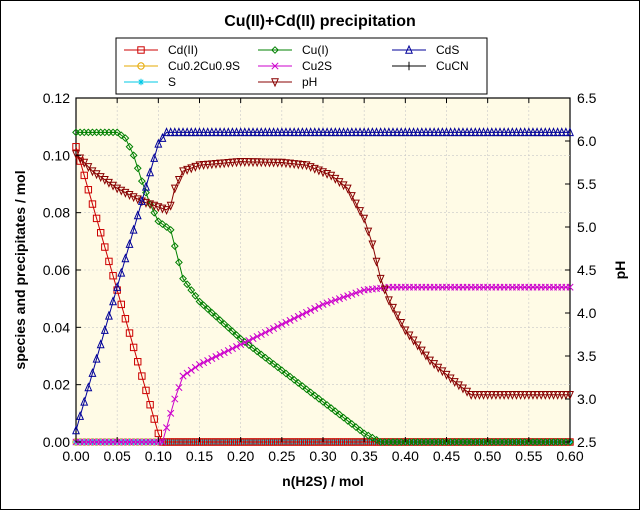  Describe the element at coordinates (587, 442) in the screenshot. I see `y2-tick-label: 2.5` at that location.